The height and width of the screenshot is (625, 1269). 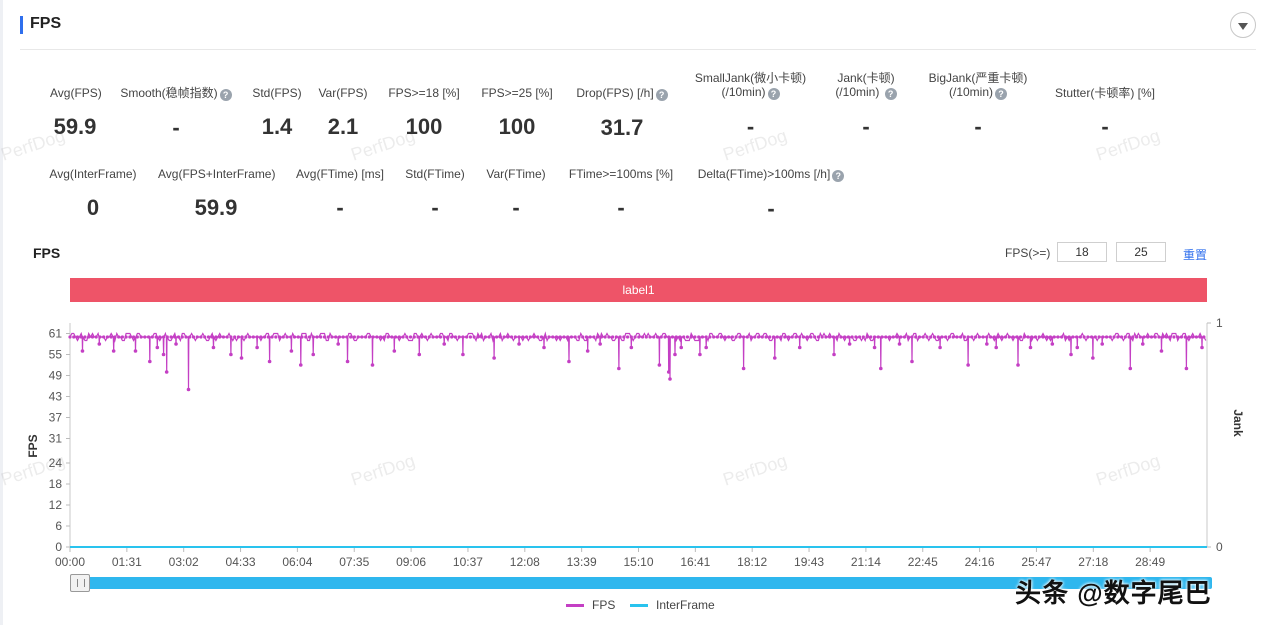 I want to click on collapse-button, so click(x=1243, y=25).